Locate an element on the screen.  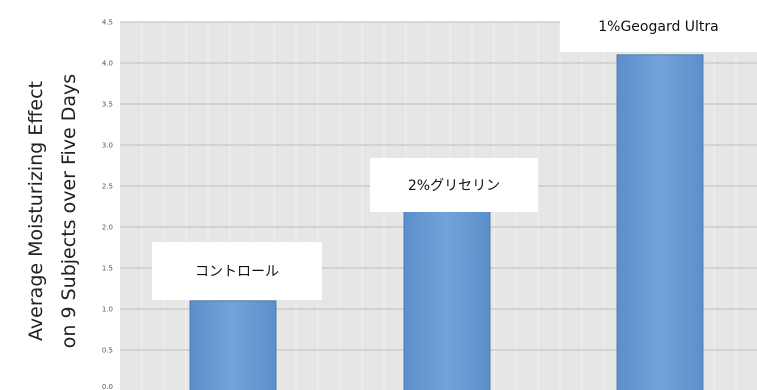
y-tick-label: 2.0 is located at coordinates (107, 228).